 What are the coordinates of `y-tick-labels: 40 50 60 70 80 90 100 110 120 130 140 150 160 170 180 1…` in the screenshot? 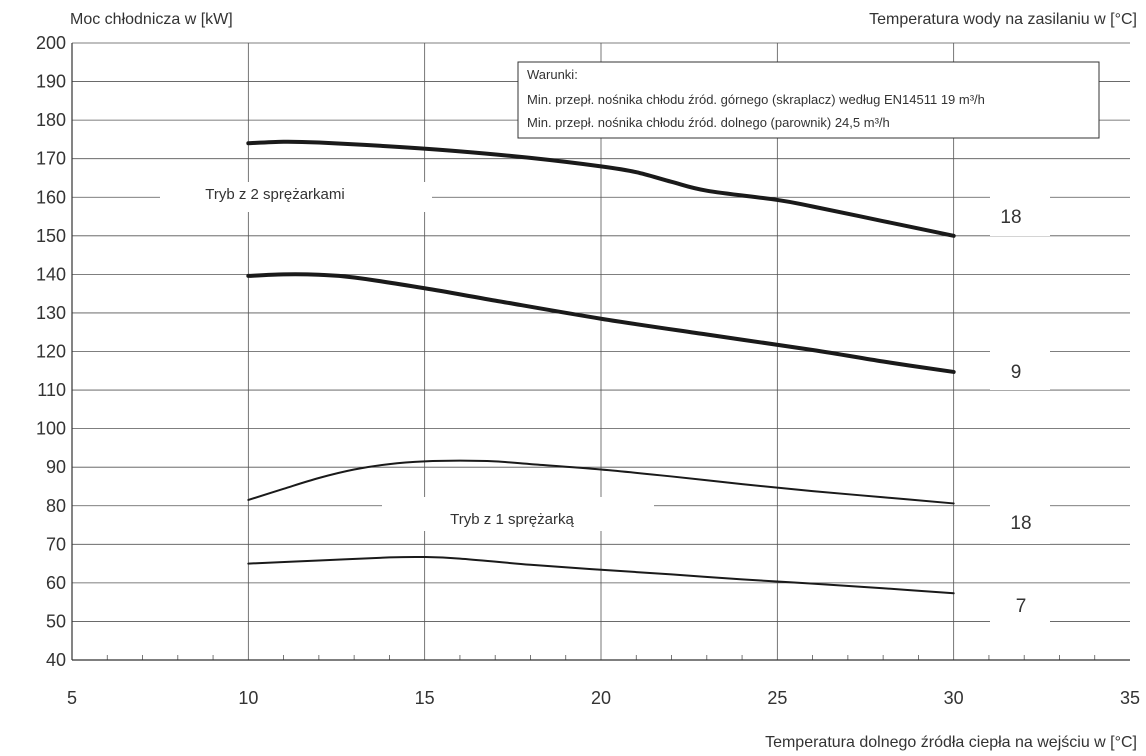 It's located at (51, 351).